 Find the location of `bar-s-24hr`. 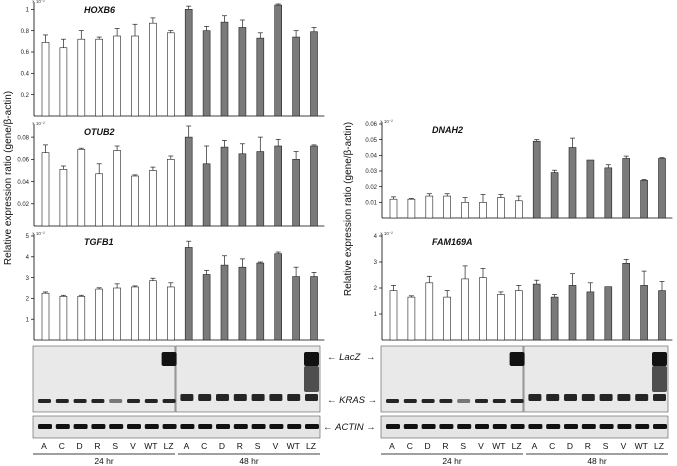

bar-s-24hr is located at coordinates (465, 210).